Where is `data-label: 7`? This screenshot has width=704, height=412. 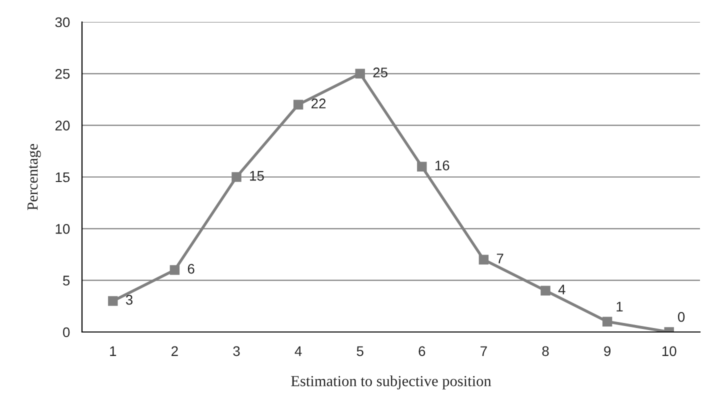
data-label: 7 is located at coordinates (500, 259).